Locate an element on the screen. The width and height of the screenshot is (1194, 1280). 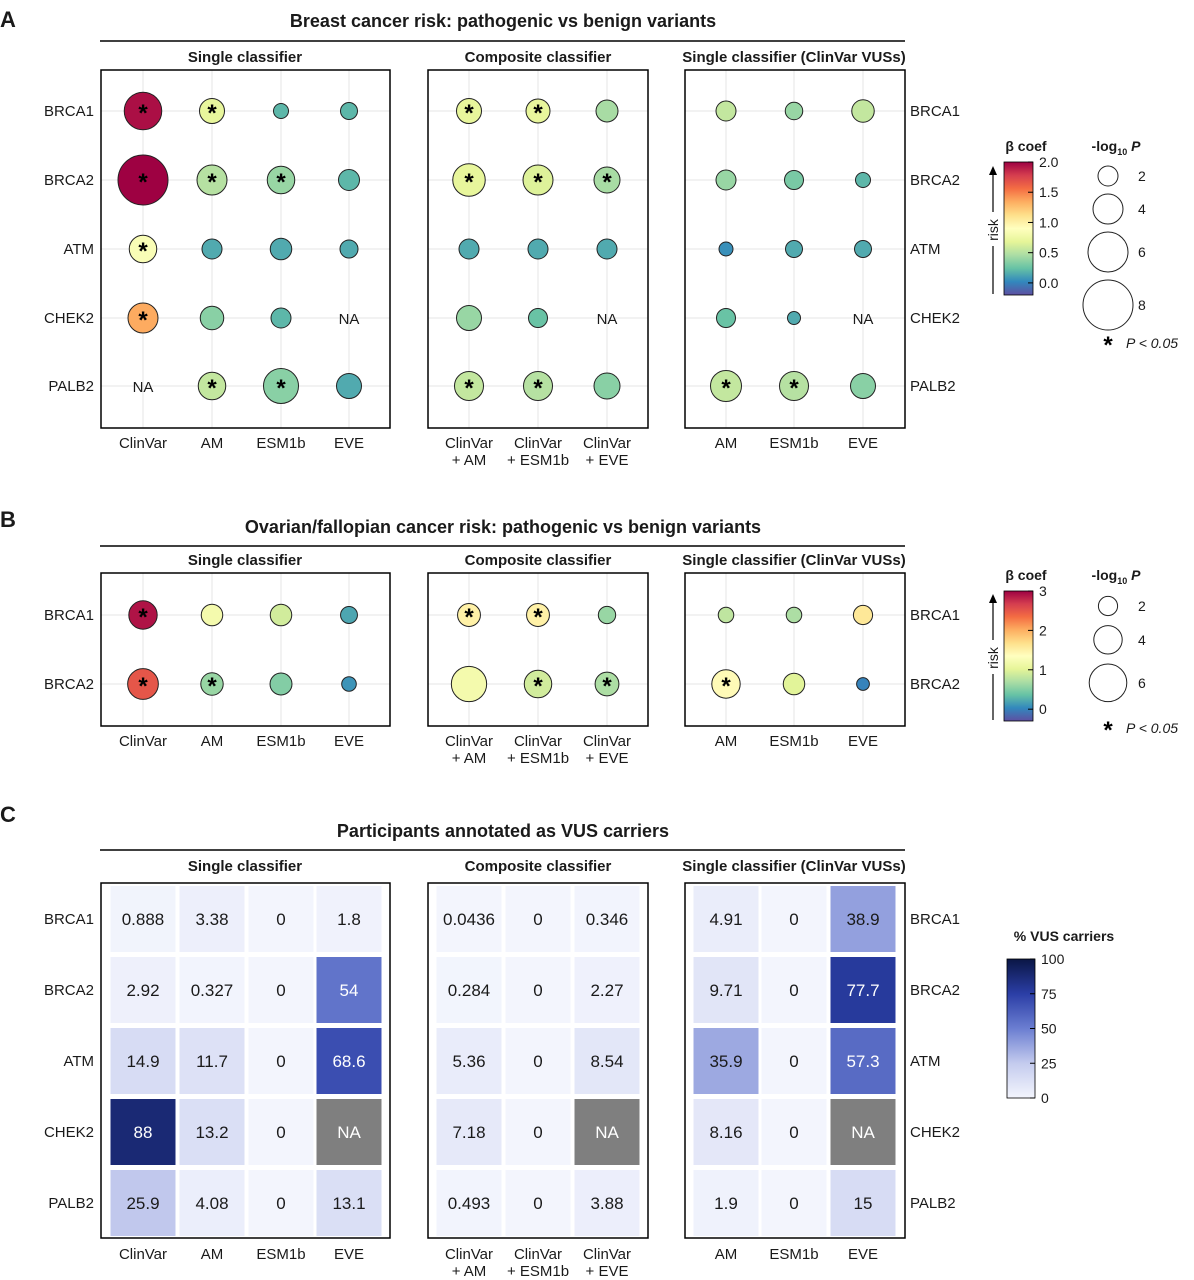
panel-c-value-brca1-2-esm1b: 0 is located at coordinates (793, 919).